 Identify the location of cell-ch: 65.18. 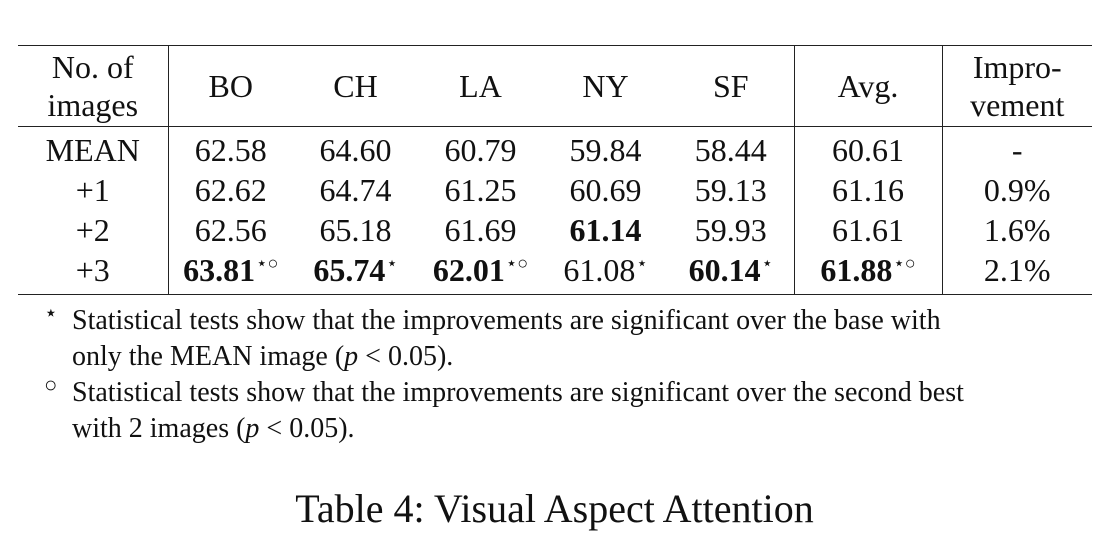
(355, 230).